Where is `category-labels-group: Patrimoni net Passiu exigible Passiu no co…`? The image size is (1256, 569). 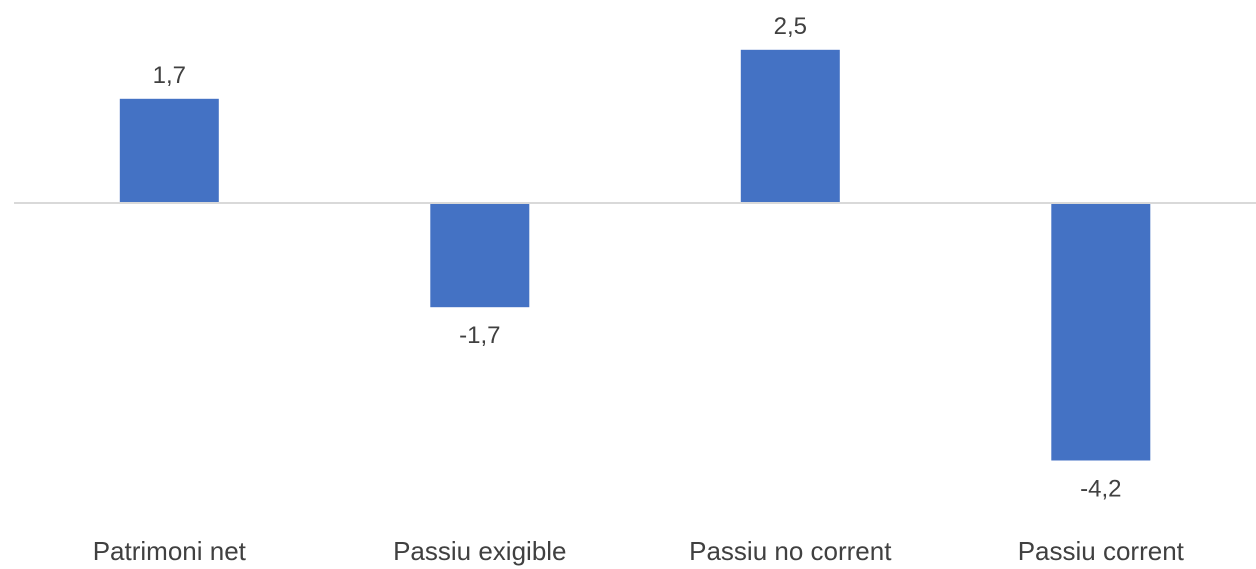 category-labels-group: Patrimoni net Passiu exigible Passiu no co… is located at coordinates (639, 551).